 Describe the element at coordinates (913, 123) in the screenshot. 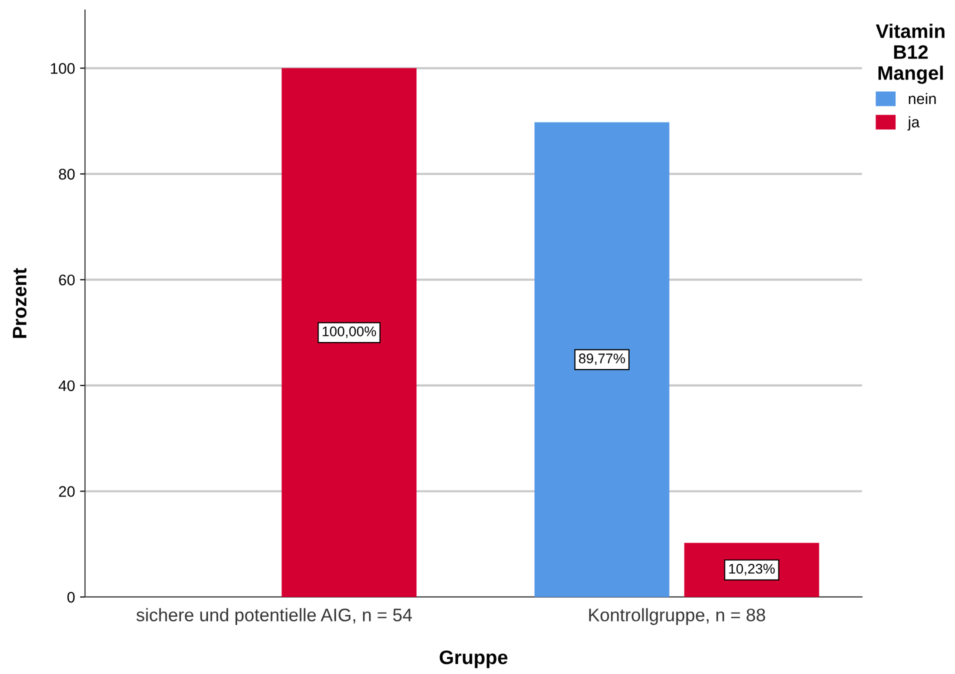

I see `legend-label: ja` at that location.